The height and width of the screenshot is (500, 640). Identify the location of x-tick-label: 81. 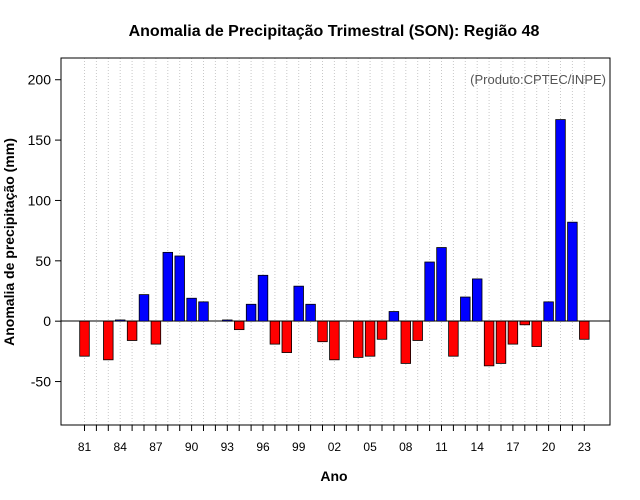
(85, 447).